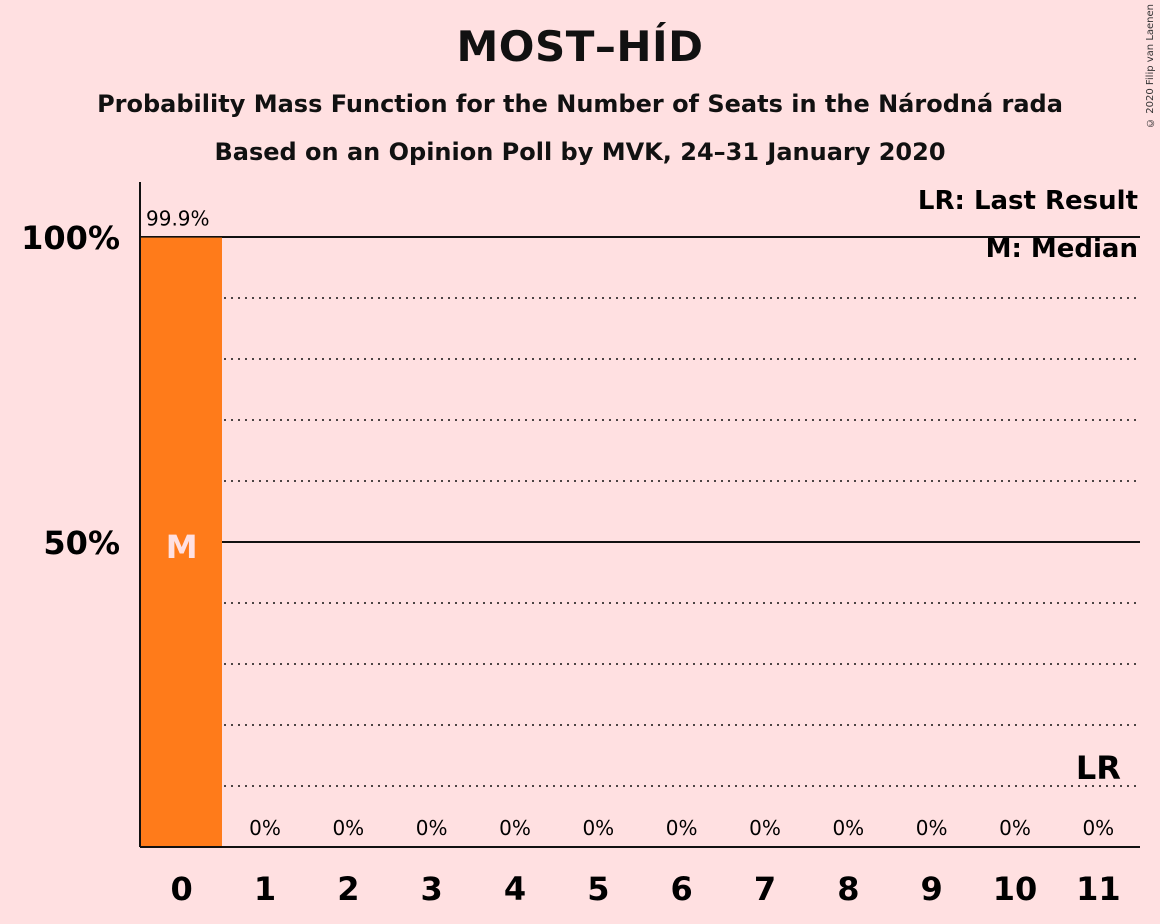 This screenshot has width=1160, height=924. Describe the element at coordinates (932, 889) in the screenshot. I see `x-tick-label: 9` at that location.